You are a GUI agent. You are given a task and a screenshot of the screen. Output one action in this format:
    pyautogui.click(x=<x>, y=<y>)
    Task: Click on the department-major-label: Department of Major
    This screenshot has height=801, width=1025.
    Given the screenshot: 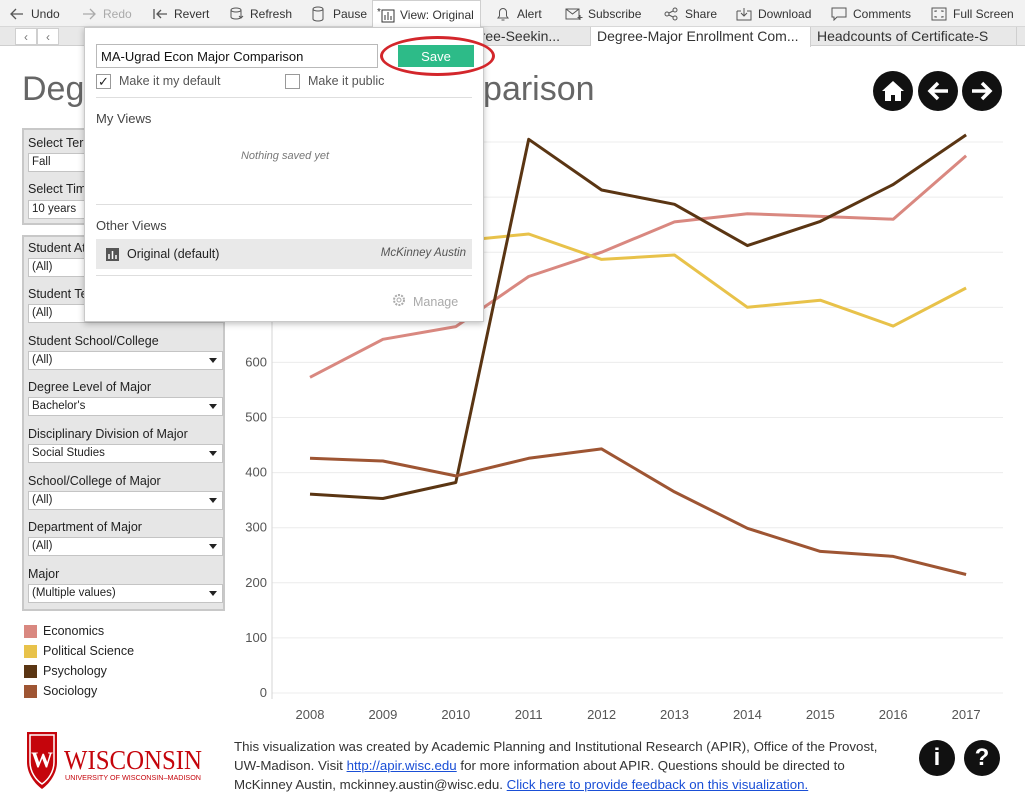 What is the action you would take?
    pyautogui.click(x=85, y=527)
    